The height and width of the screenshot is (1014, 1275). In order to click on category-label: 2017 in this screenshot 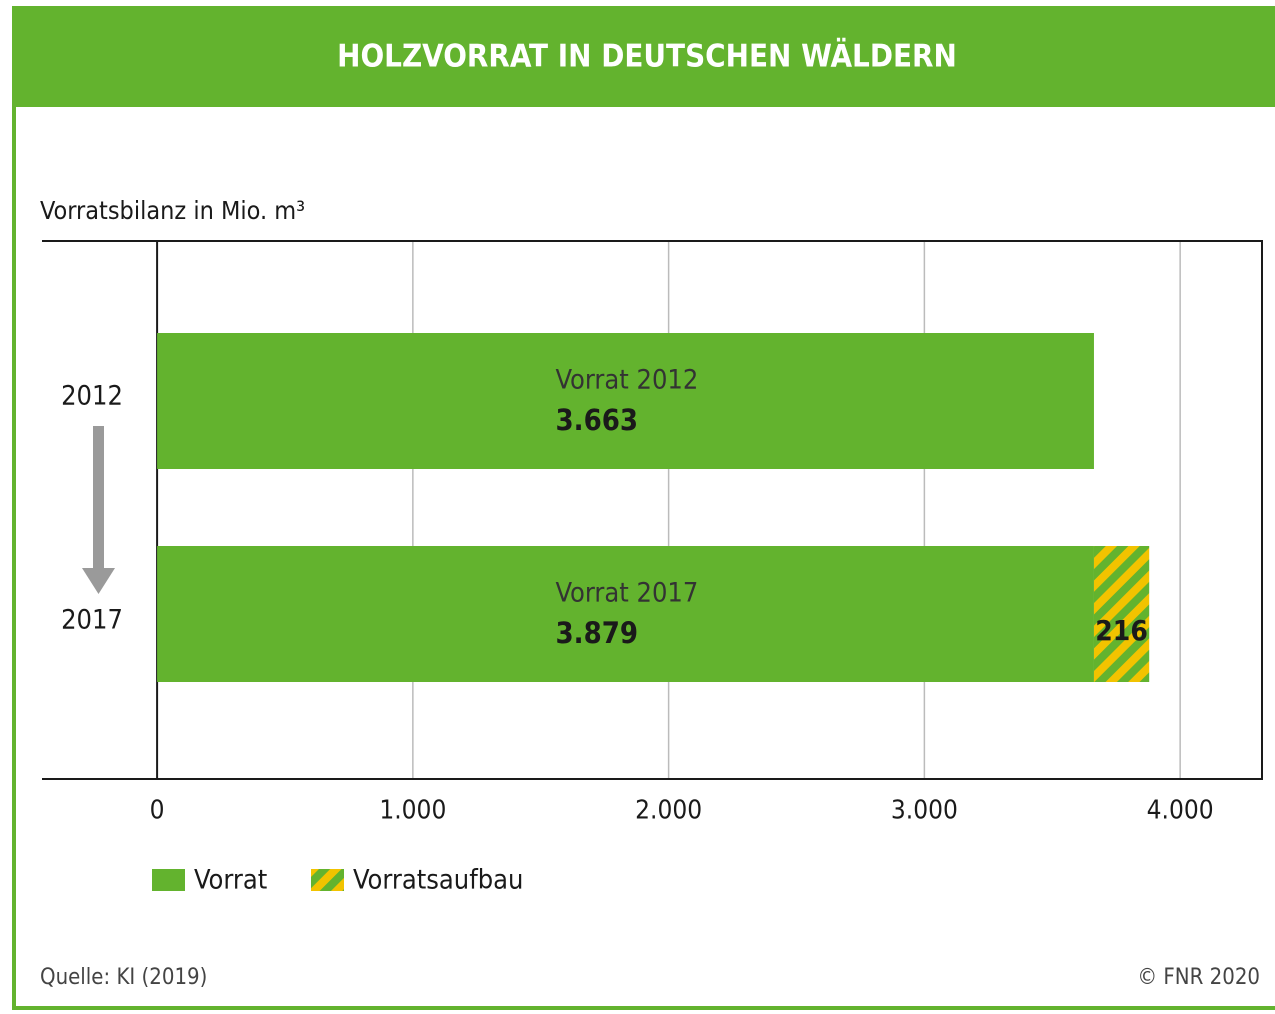, I will do `click(92, 620)`.